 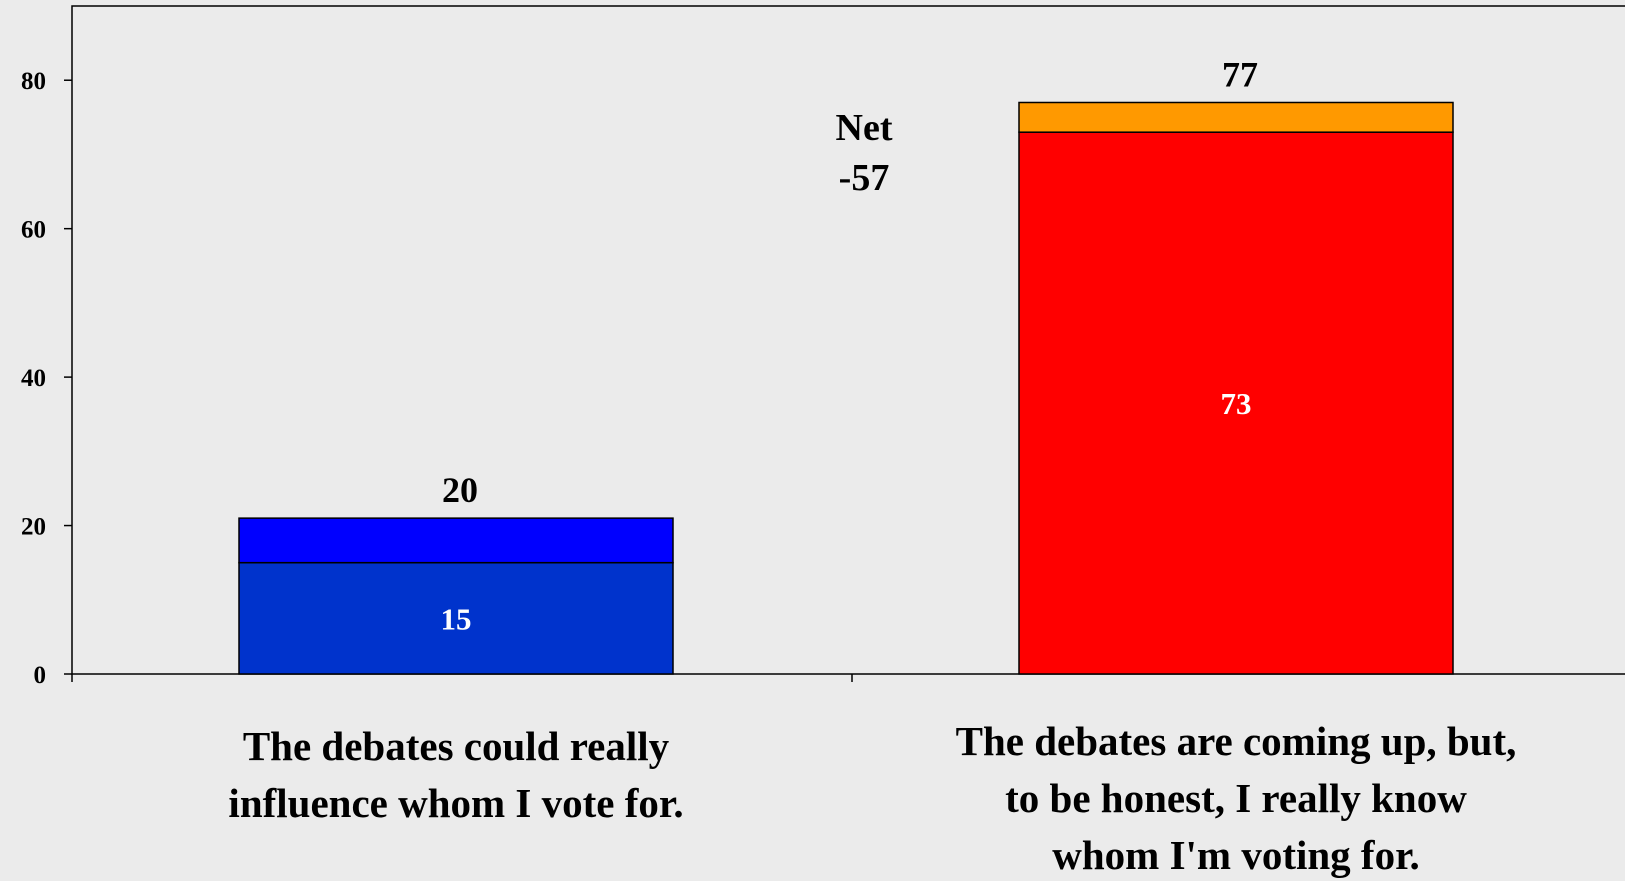 I want to click on bar-inner-label: 15, so click(x=456, y=618).